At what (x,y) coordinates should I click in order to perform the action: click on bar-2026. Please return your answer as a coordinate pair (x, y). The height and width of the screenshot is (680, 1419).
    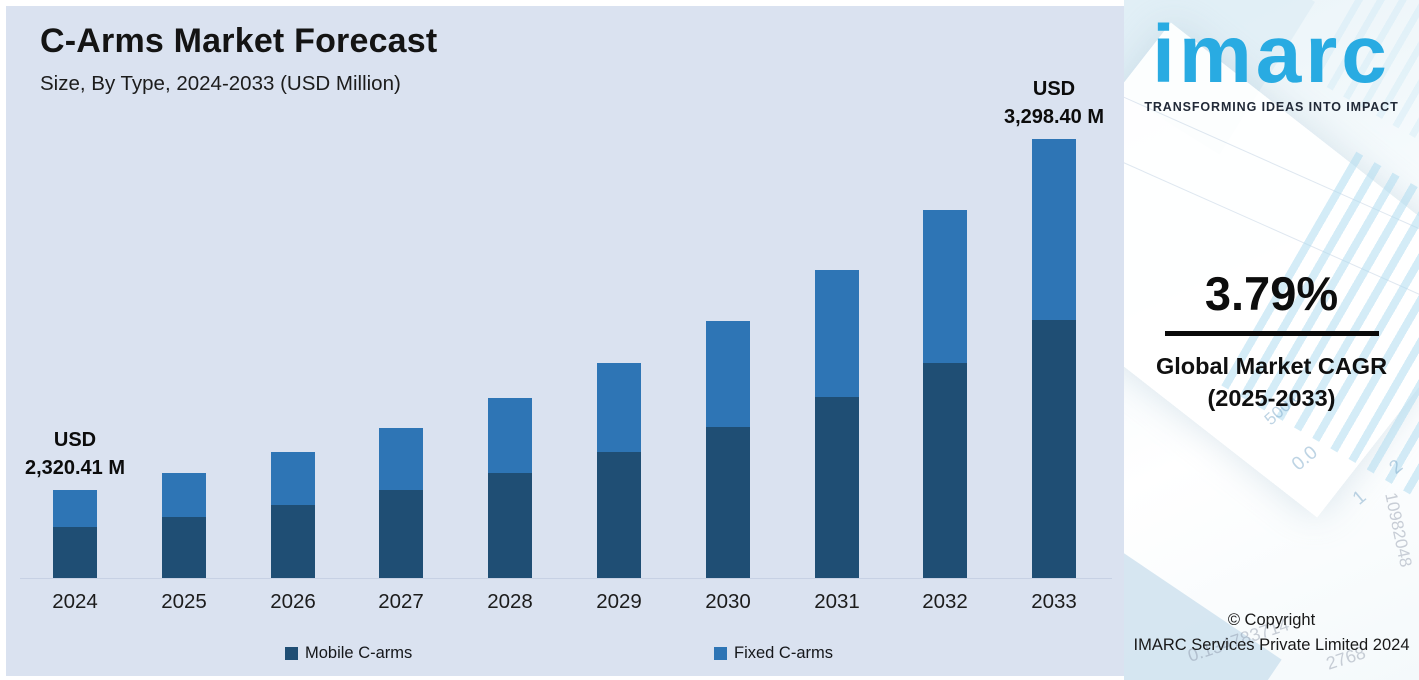
    Looking at the image, I should click on (293, 515).